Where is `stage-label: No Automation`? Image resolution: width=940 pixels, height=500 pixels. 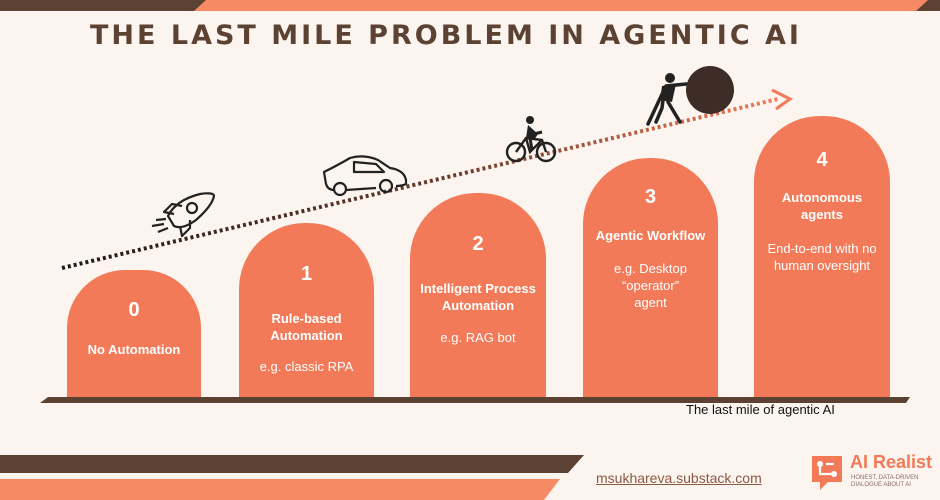
stage-label: No Automation is located at coordinates (134, 349).